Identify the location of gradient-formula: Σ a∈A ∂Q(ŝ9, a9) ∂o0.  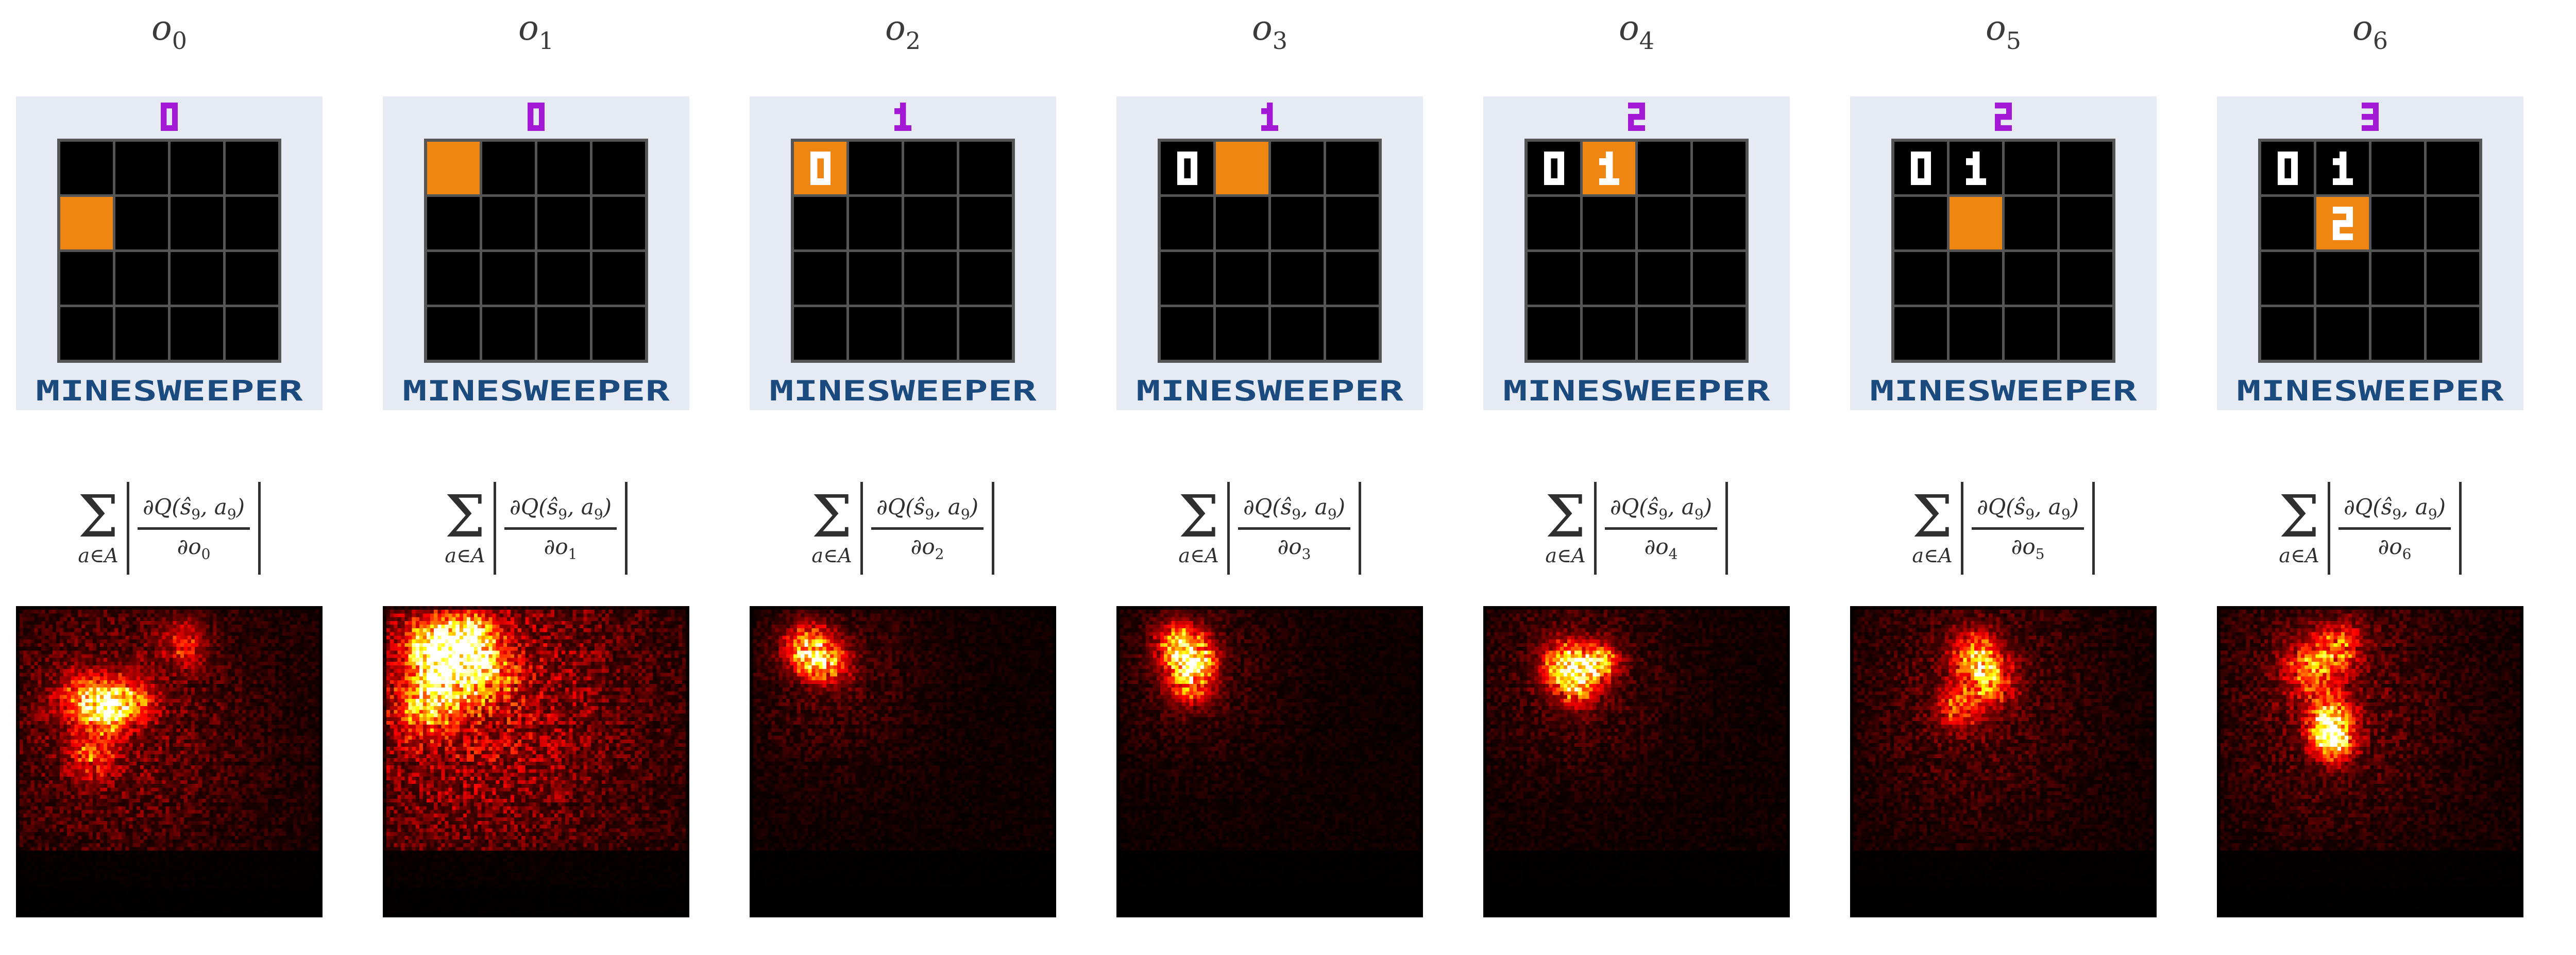
(169, 528).